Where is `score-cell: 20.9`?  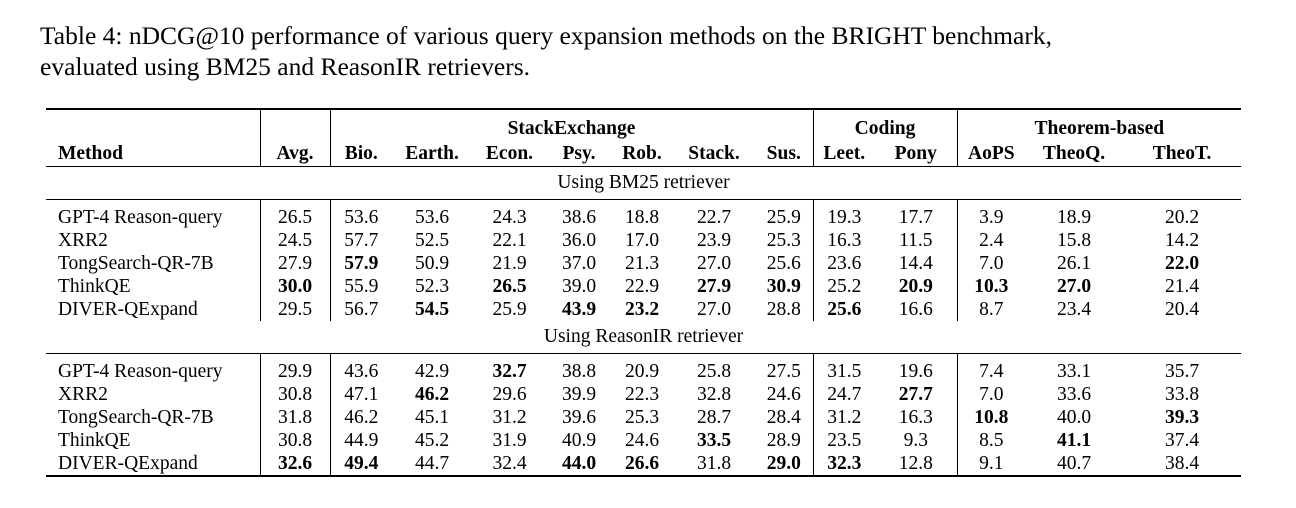
score-cell: 20.9 is located at coordinates (915, 286).